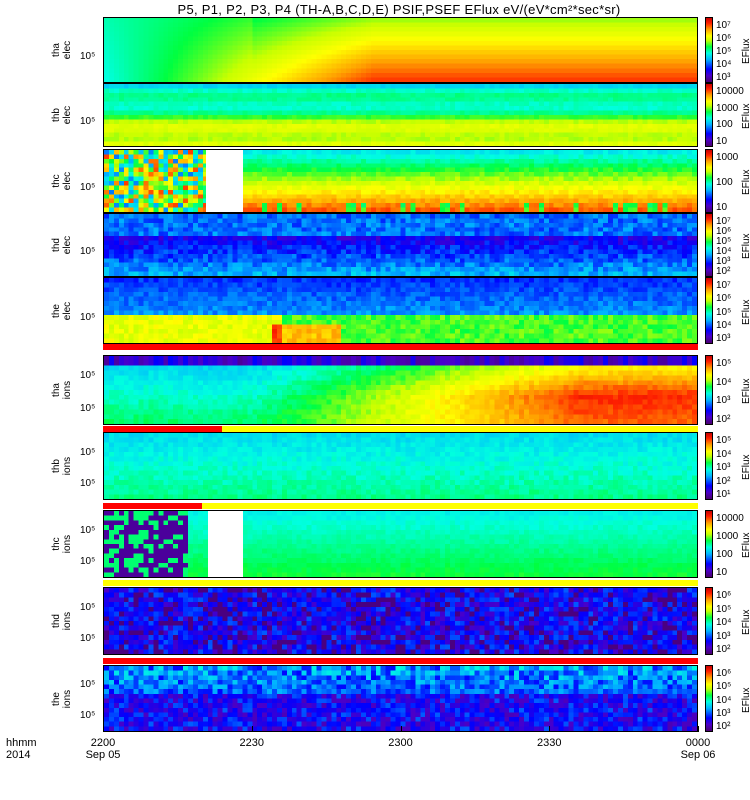 This screenshot has height=800, width=750. Describe the element at coordinates (88, 562) in the screenshot. I see `y-tick-thc-ions-1: 10⁵` at that location.